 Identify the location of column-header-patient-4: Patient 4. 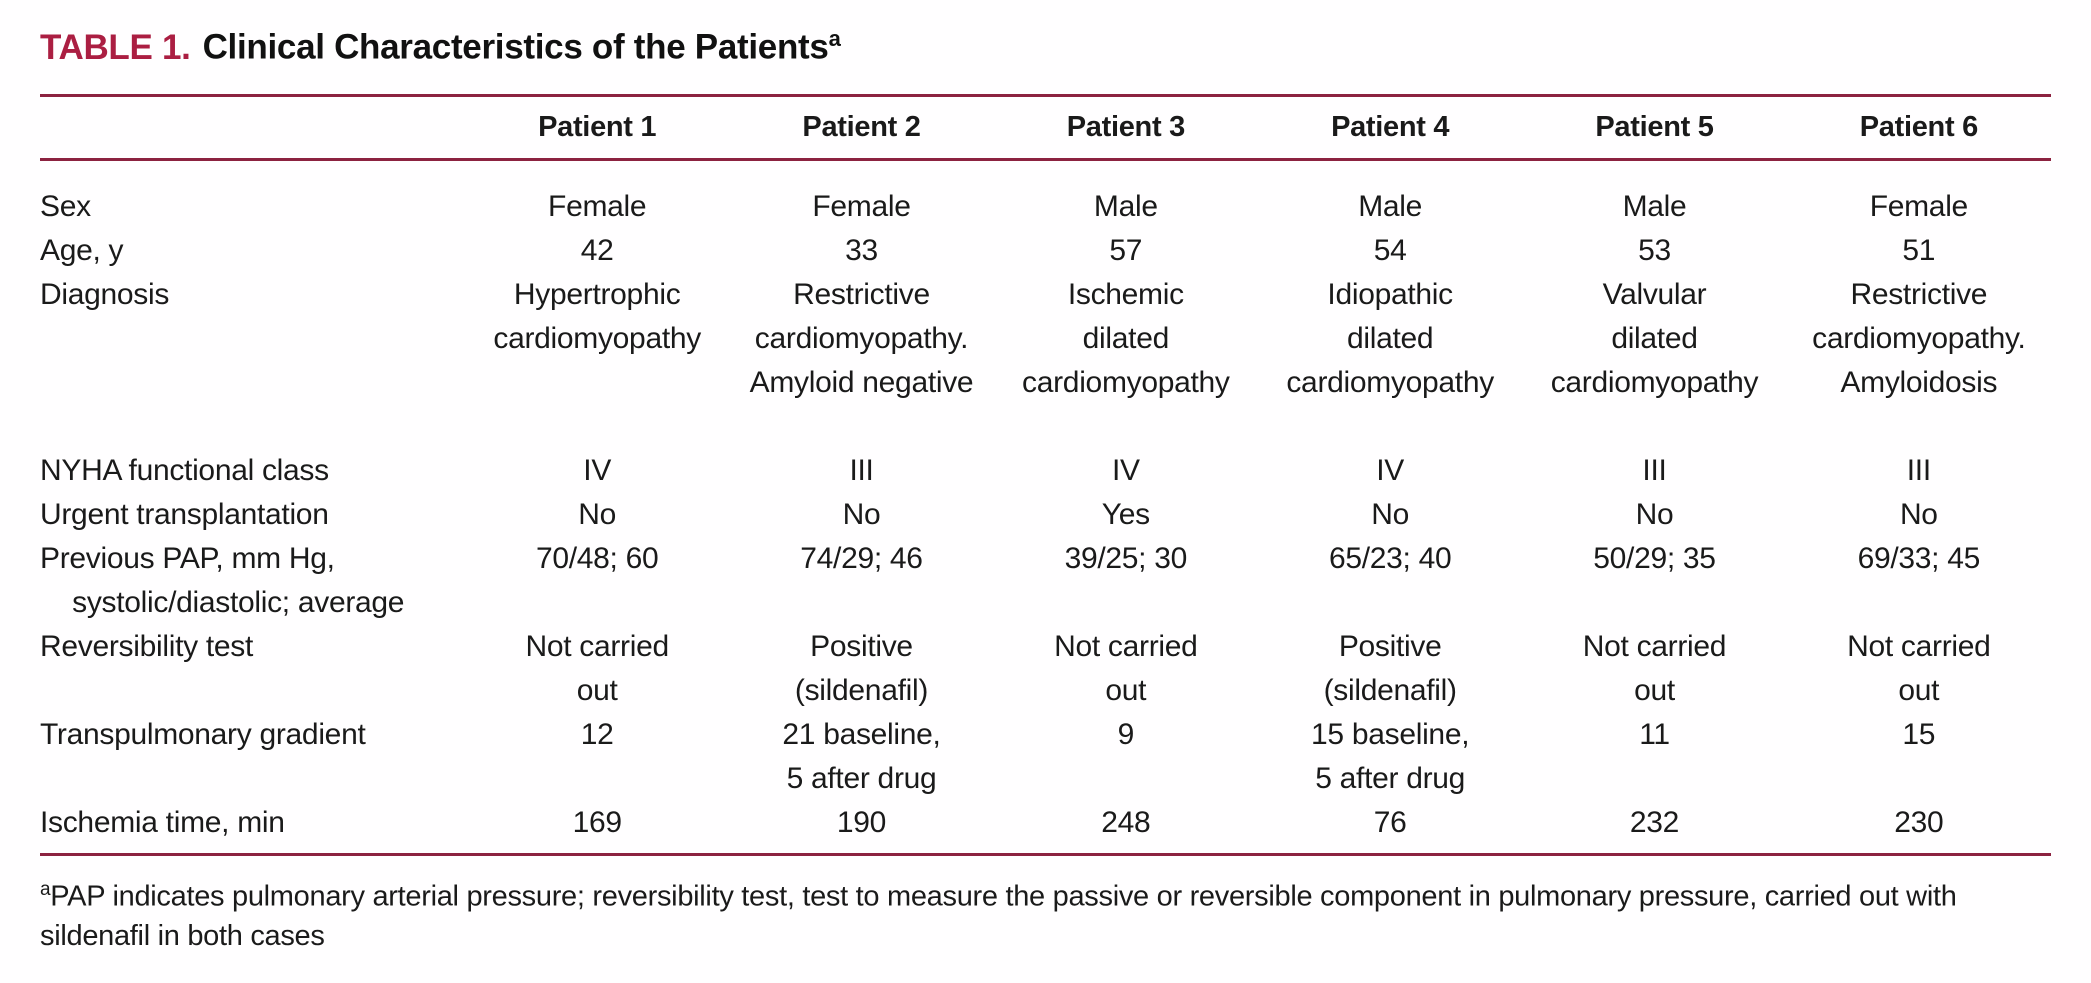
(1390, 128).